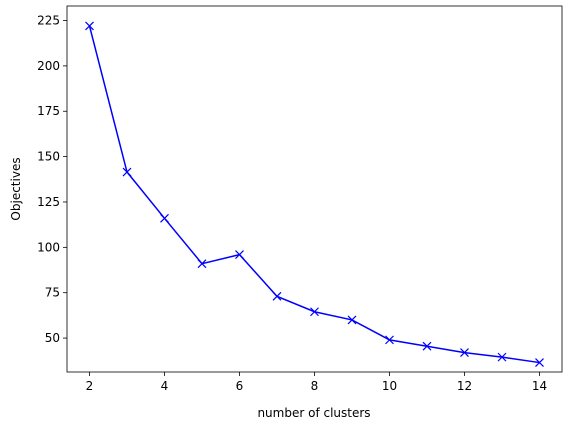  I want to click on y-tick-label: 100, so click(48, 247).